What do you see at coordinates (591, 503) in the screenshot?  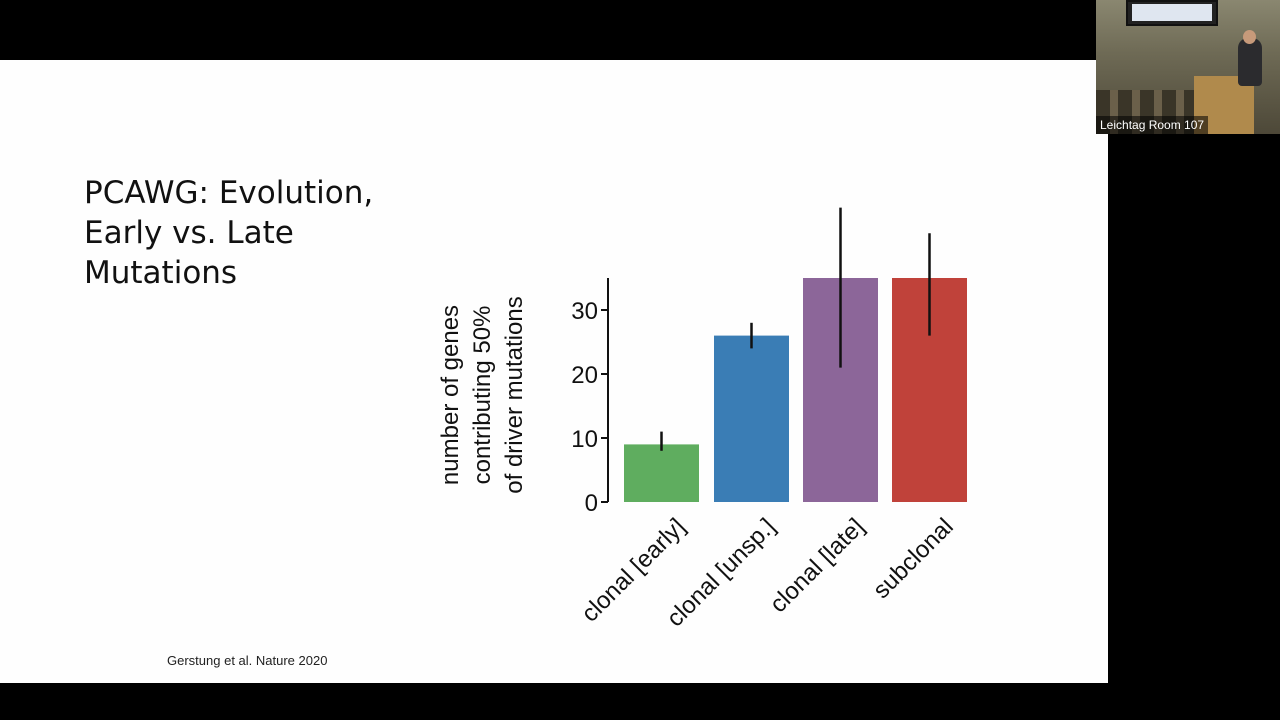 I see `y-tick-label: 0` at bounding box center [591, 503].